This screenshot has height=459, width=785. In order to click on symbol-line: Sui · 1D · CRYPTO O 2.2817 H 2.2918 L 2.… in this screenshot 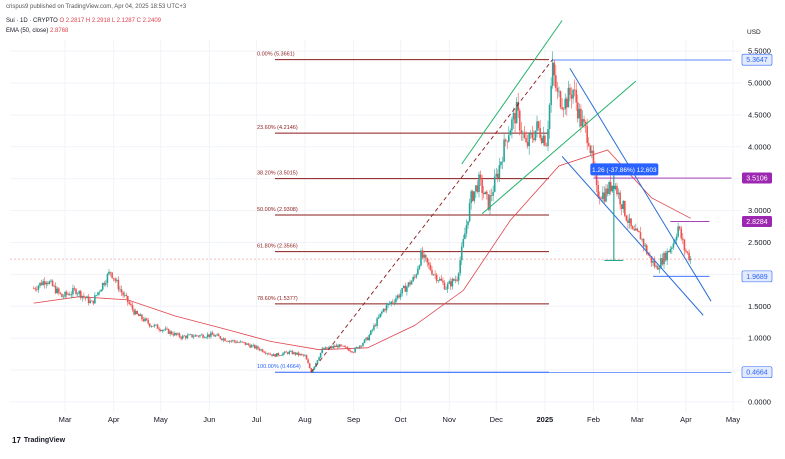, I will do `click(83, 21)`.